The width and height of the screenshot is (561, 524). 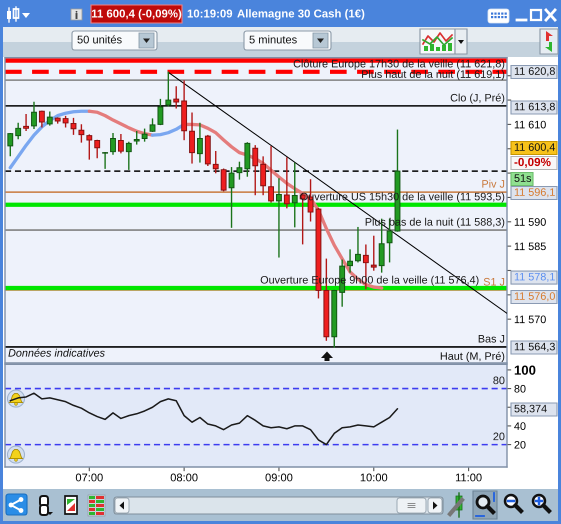 What do you see at coordinates (530, 409) in the screenshot?
I see `text: 58,374` at bounding box center [530, 409].